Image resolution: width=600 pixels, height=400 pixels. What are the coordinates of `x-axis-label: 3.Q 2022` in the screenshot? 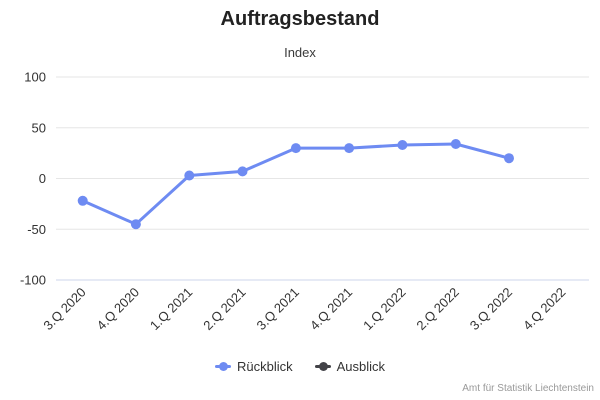 It's located at (491, 309).